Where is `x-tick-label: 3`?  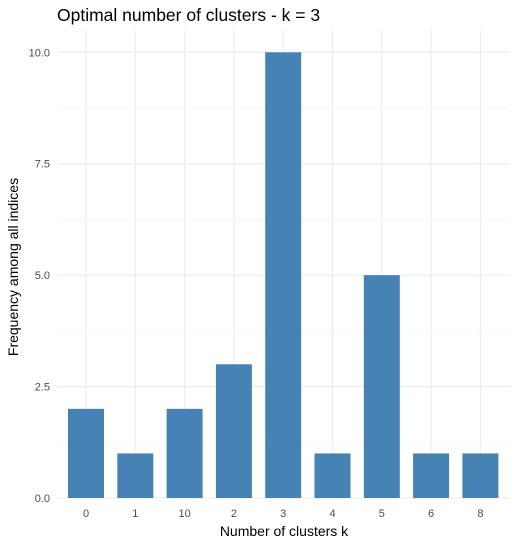
x-tick-label: 3 is located at coordinates (283, 514).